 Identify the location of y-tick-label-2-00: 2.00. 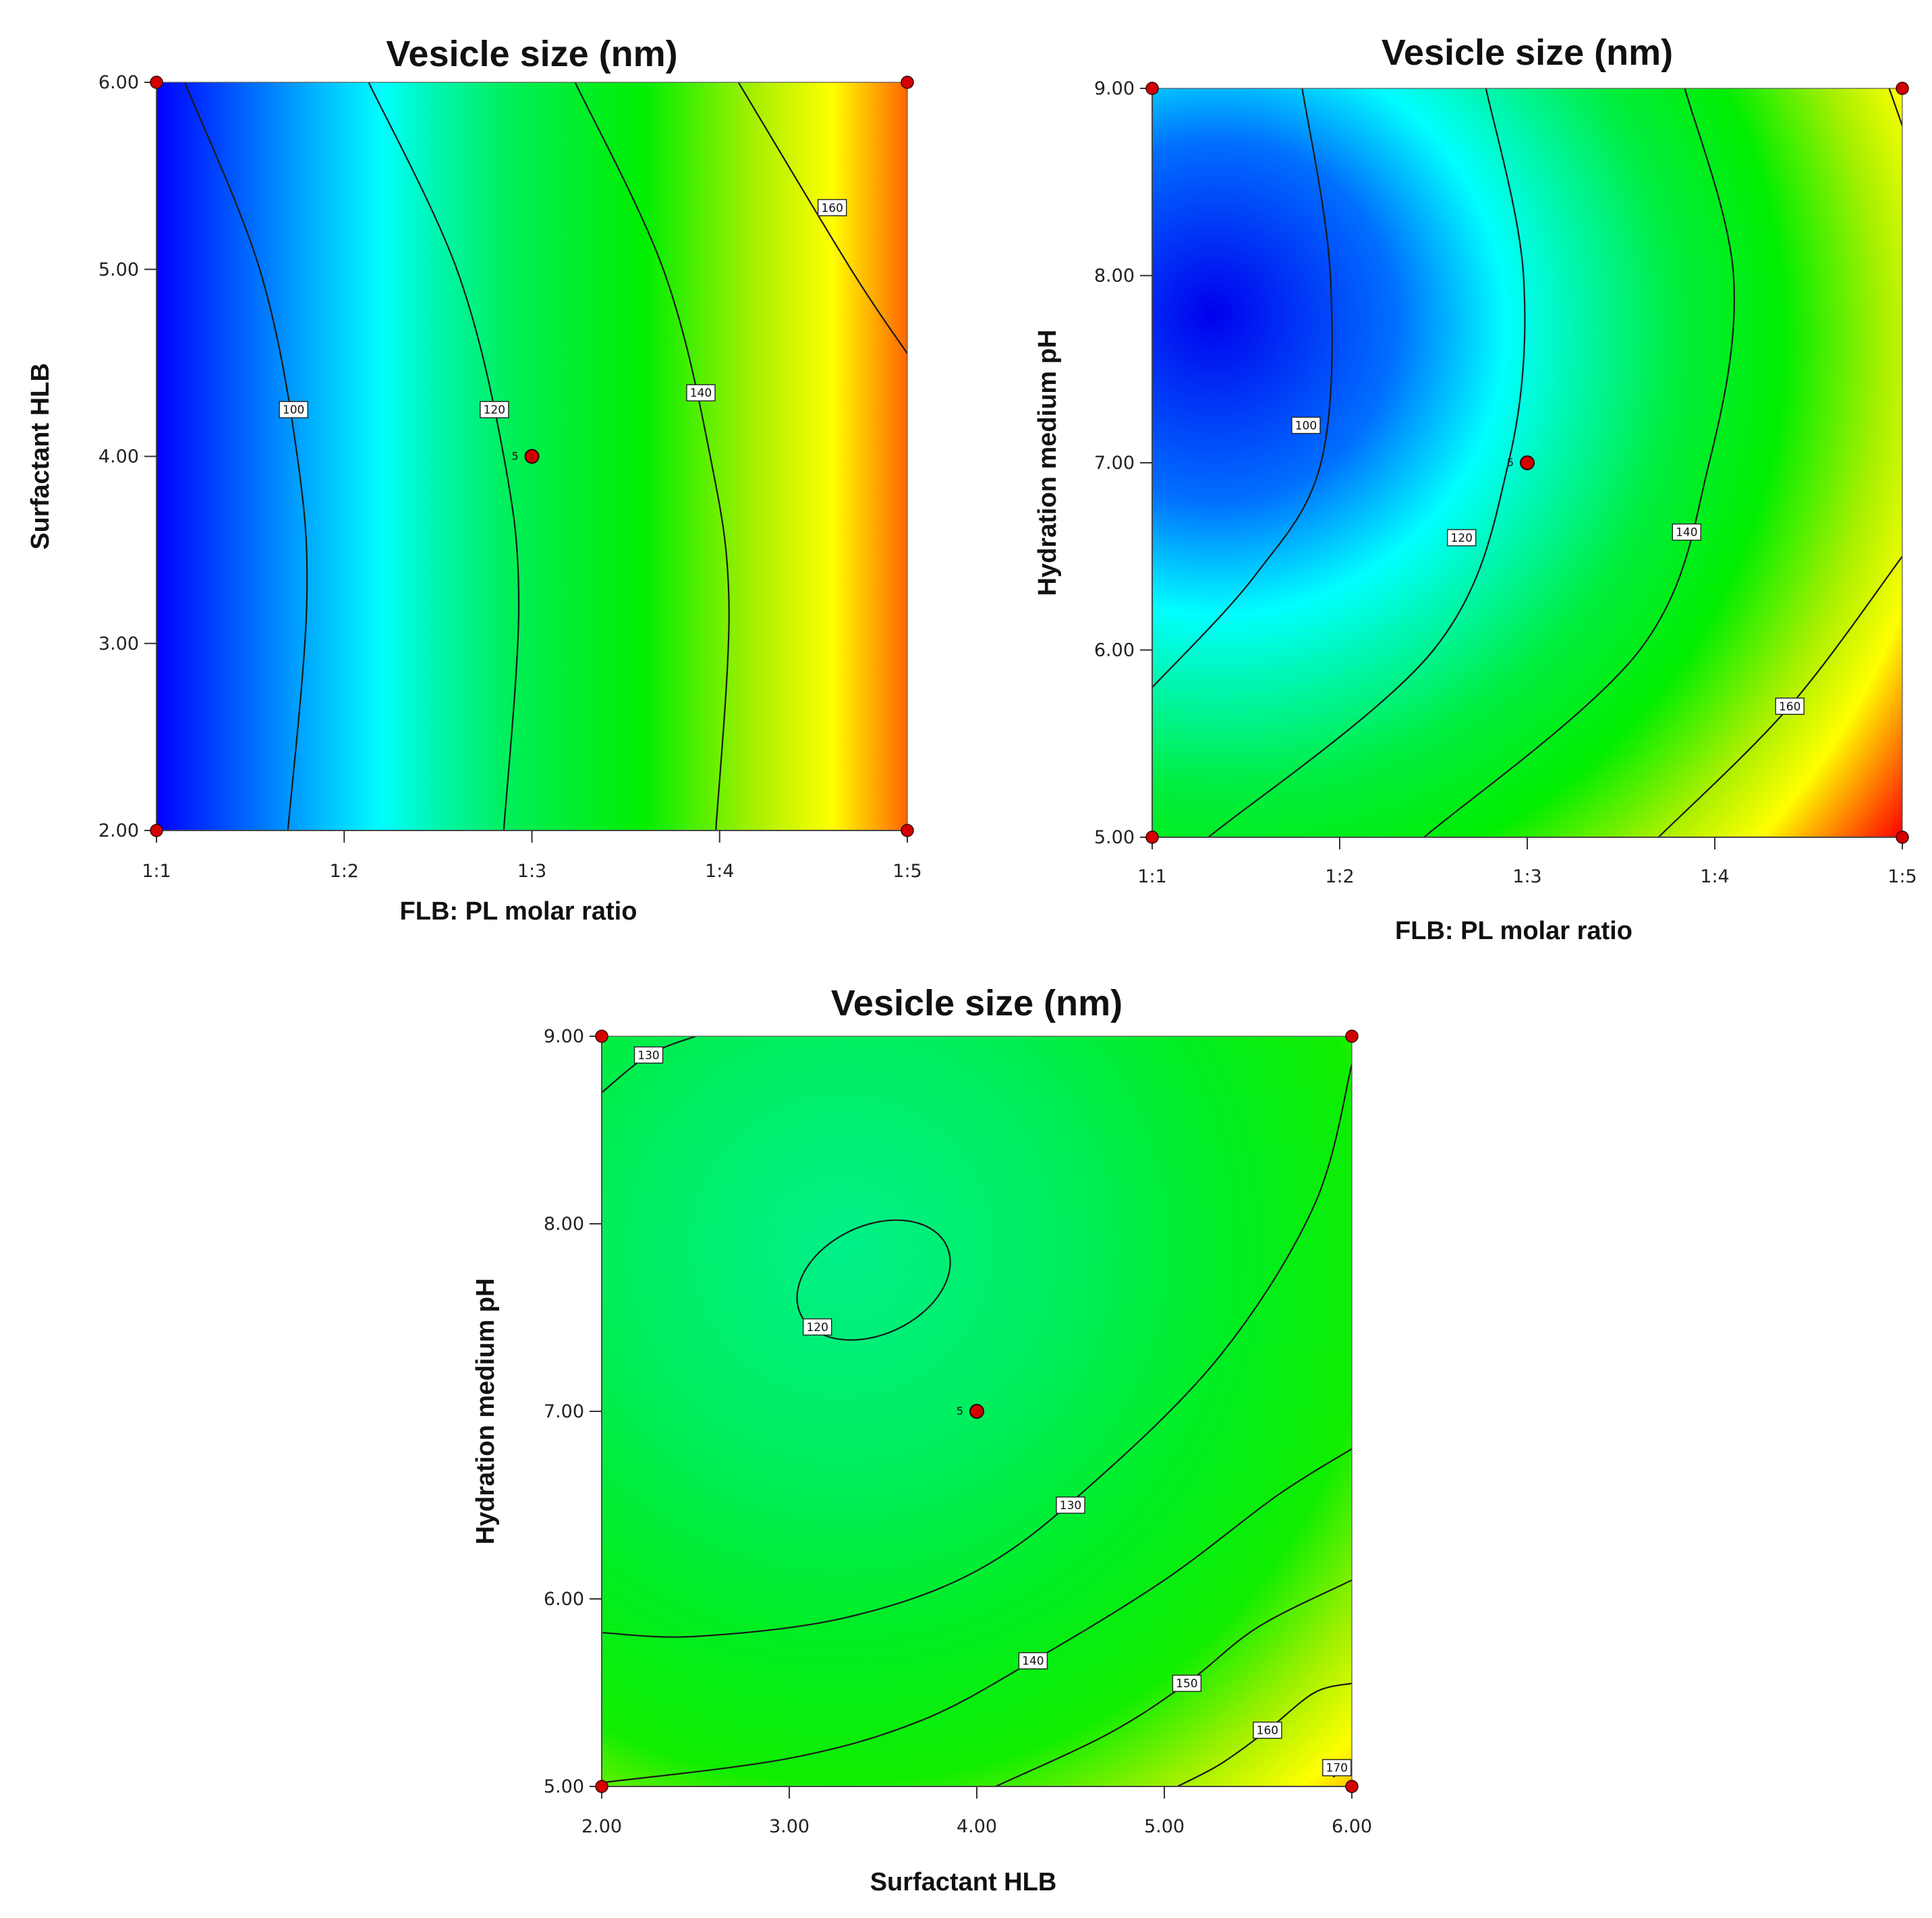
(118, 830).